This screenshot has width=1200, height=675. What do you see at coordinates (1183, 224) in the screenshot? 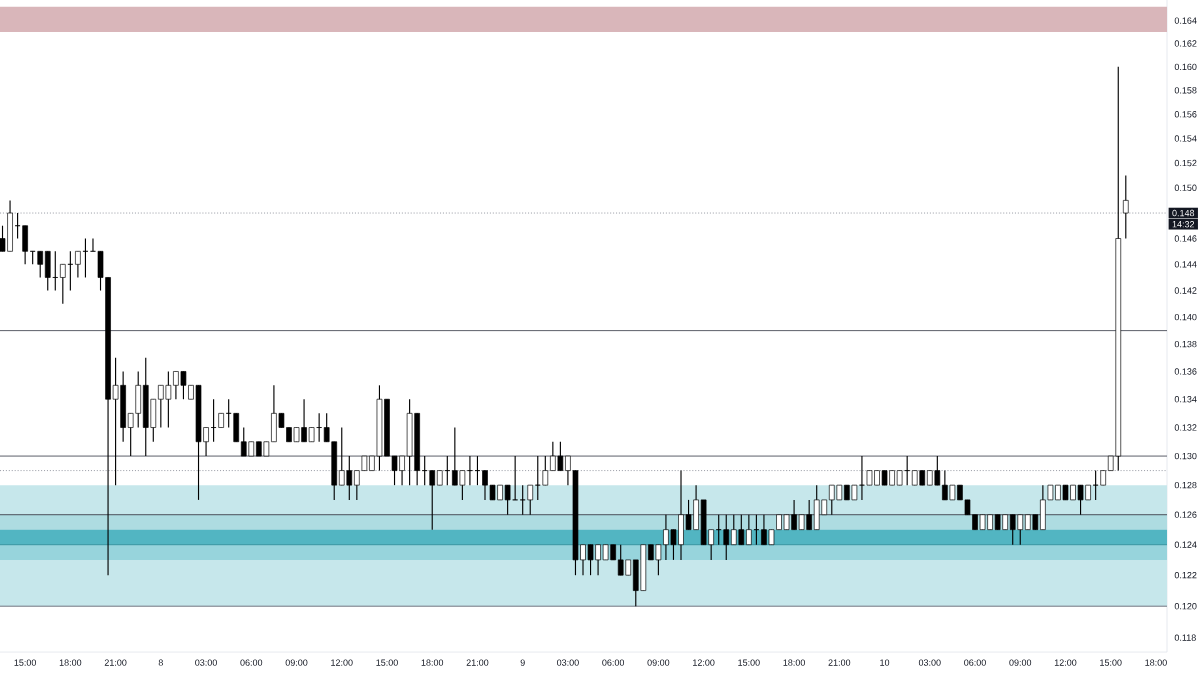
I see `text: 14:32` at bounding box center [1183, 224].